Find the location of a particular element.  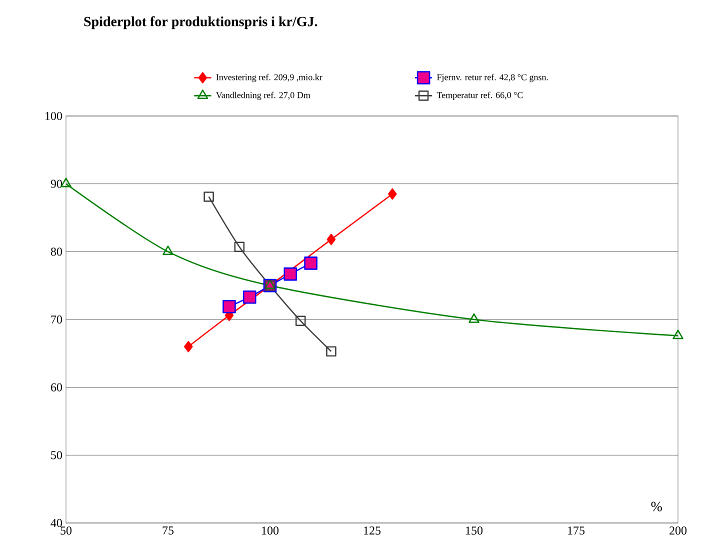

x-tick-label: 175 is located at coordinates (576, 530).